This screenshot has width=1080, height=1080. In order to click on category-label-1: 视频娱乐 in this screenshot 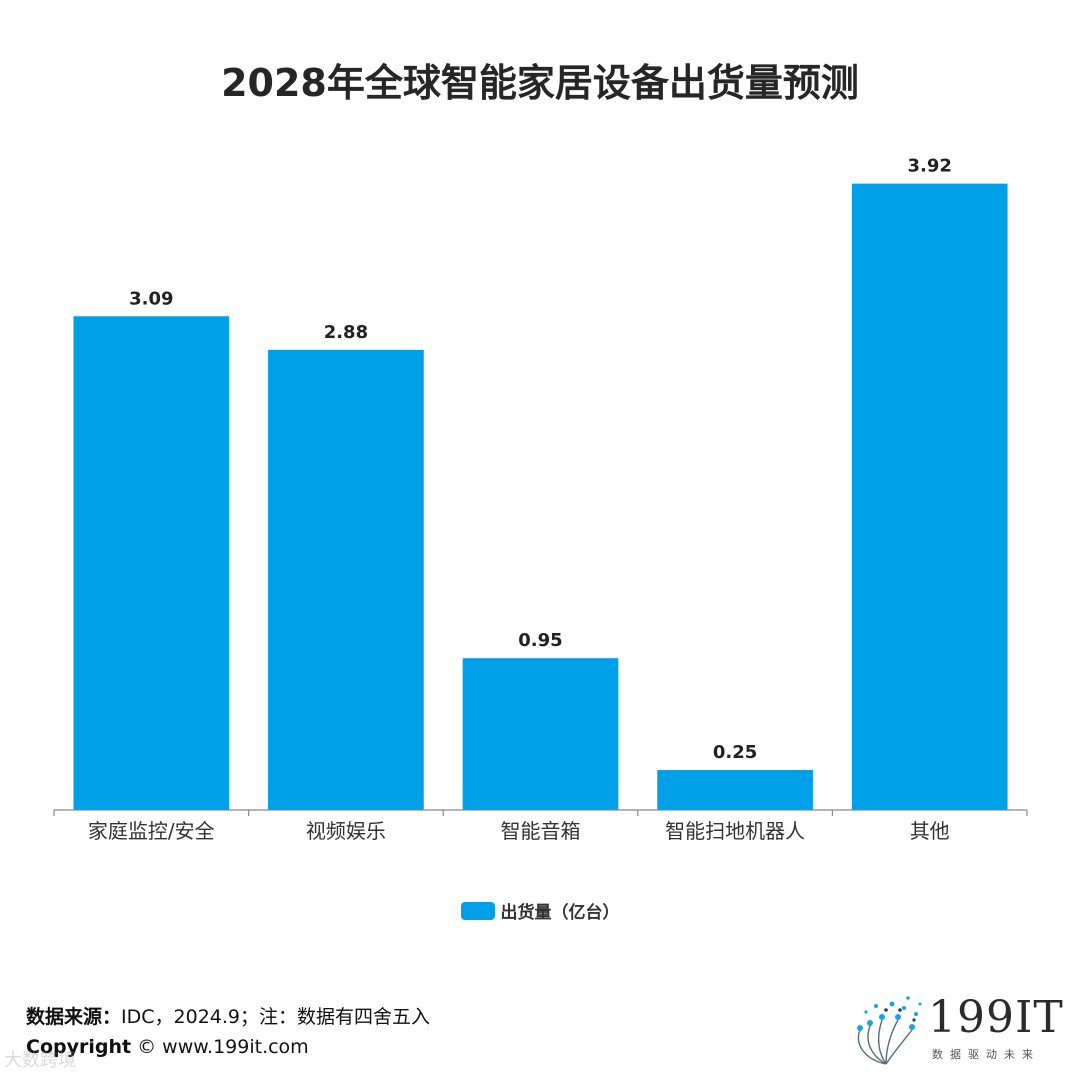, I will do `click(346, 831)`.